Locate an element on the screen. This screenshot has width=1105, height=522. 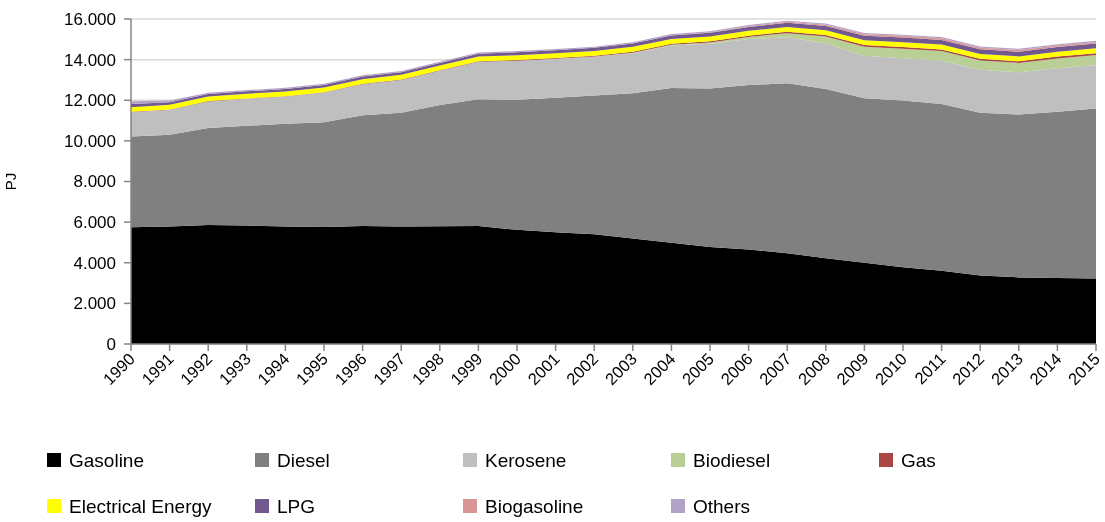
y-tick-label: 8.000 is located at coordinates (94, 182).